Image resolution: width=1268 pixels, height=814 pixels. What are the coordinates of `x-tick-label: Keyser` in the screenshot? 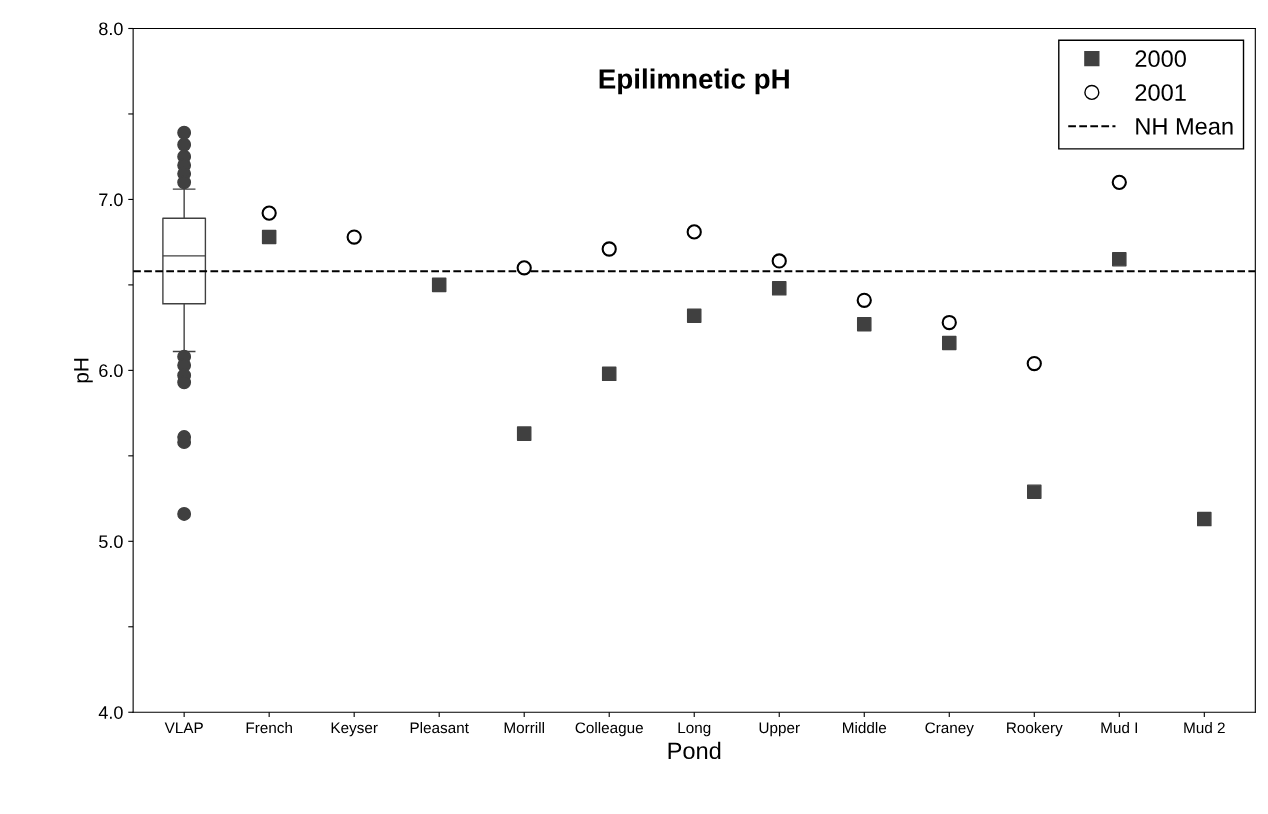 It's located at (354, 729).